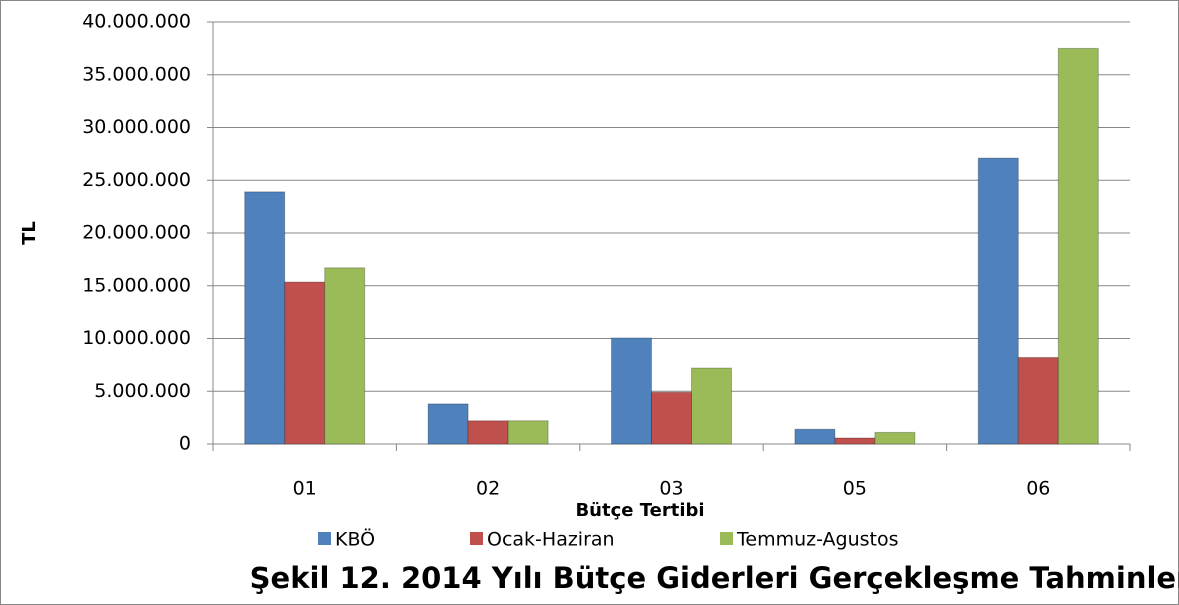 The width and height of the screenshot is (1179, 605). Describe the element at coordinates (136, 338) in the screenshot. I see `y-tick-label: 10.000.000` at that location.